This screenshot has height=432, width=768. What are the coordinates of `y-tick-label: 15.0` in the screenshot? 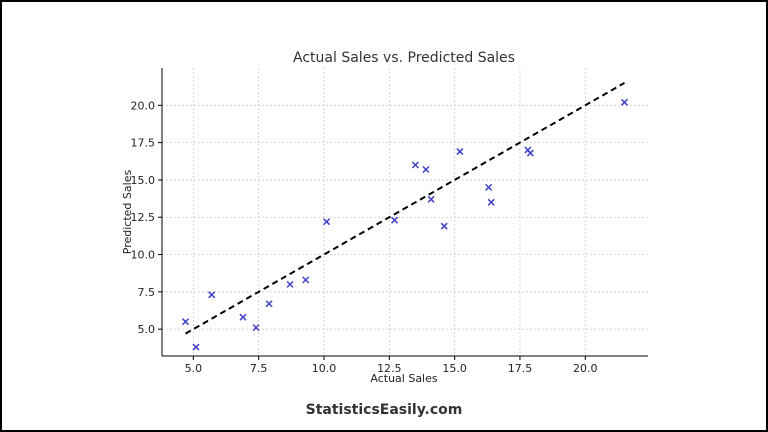 It's located at (143, 180).